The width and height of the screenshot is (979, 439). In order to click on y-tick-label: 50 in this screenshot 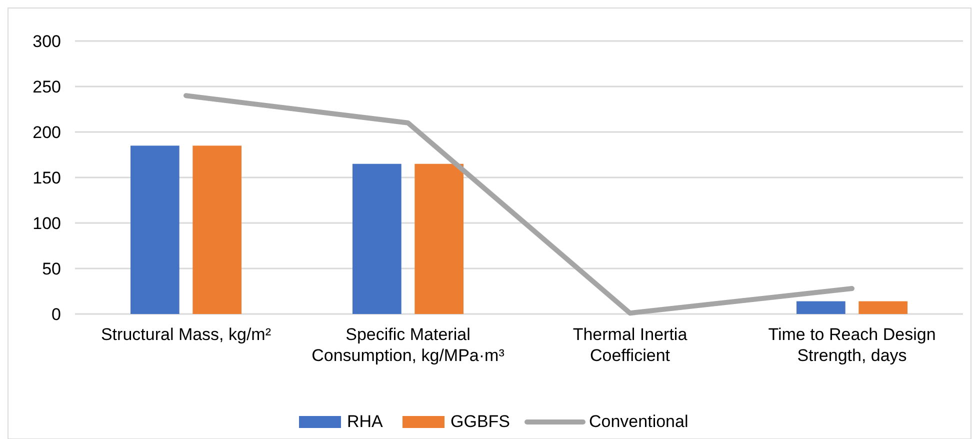, I will do `click(51, 268)`.